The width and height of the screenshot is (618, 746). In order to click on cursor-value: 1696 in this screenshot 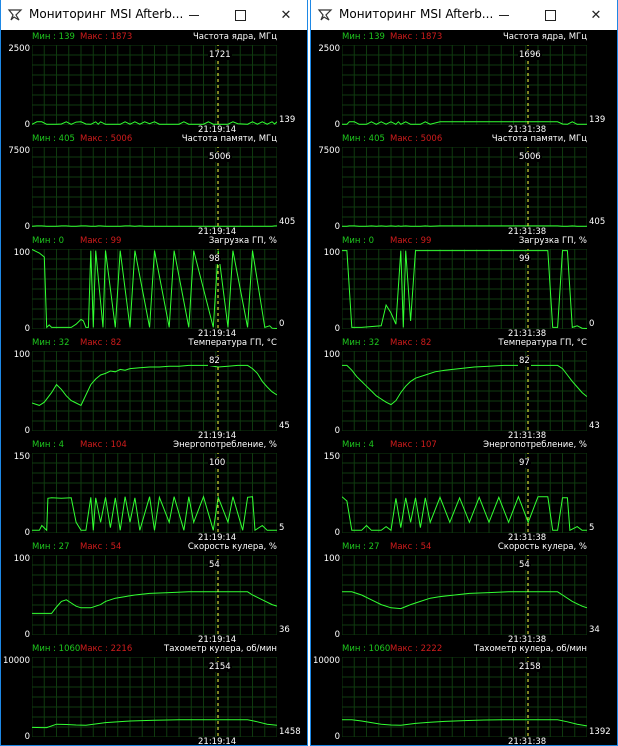, I will do `click(530, 55)`.